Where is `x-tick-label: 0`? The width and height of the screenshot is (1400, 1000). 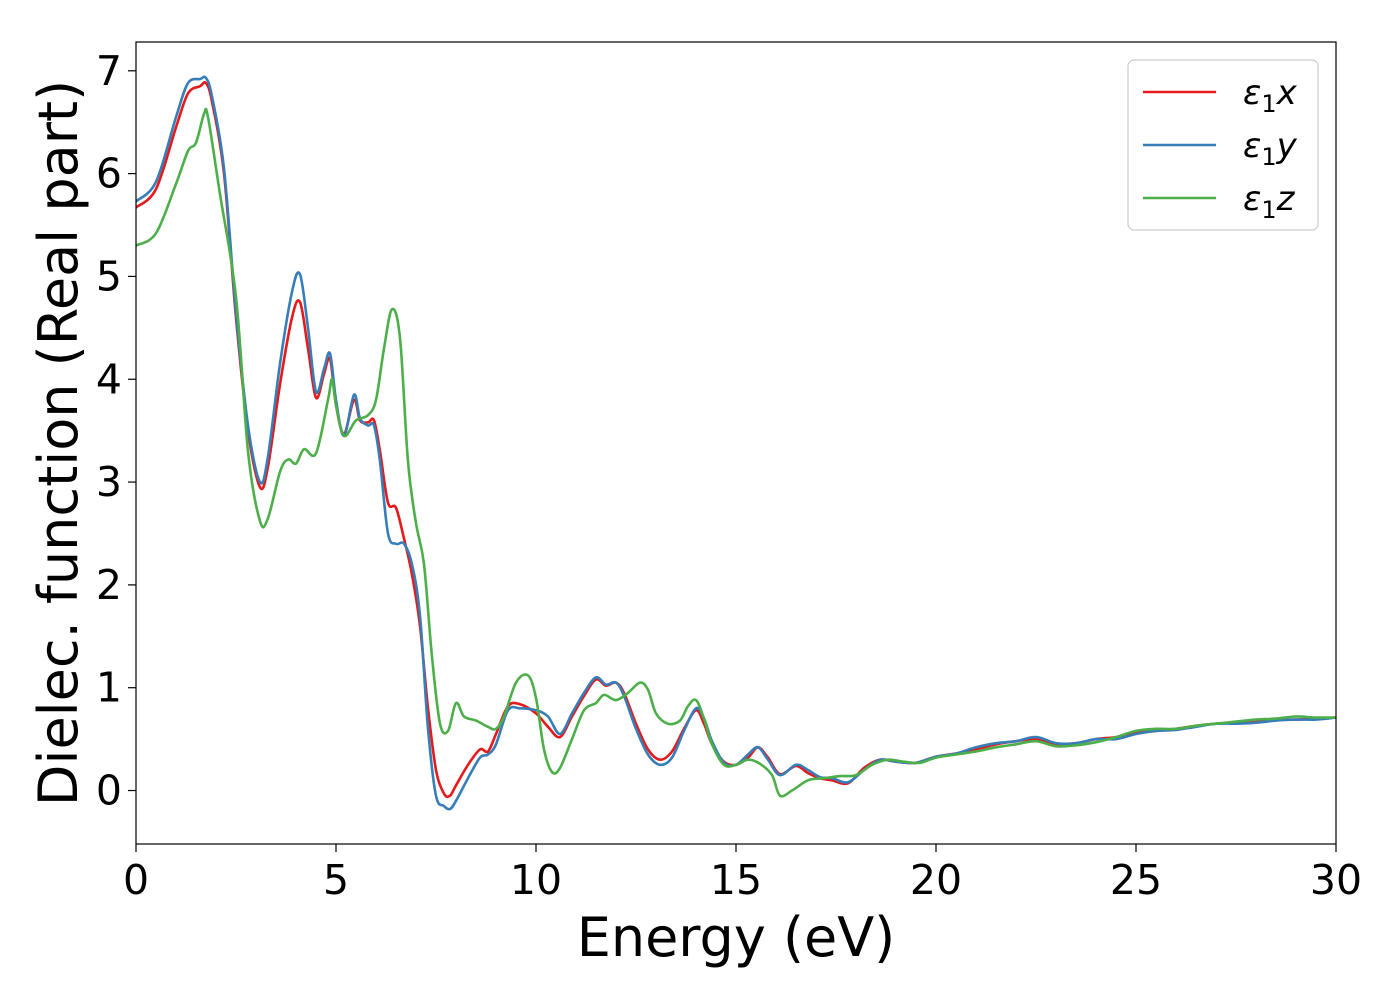
x-tick-label: 0 is located at coordinates (136, 880).